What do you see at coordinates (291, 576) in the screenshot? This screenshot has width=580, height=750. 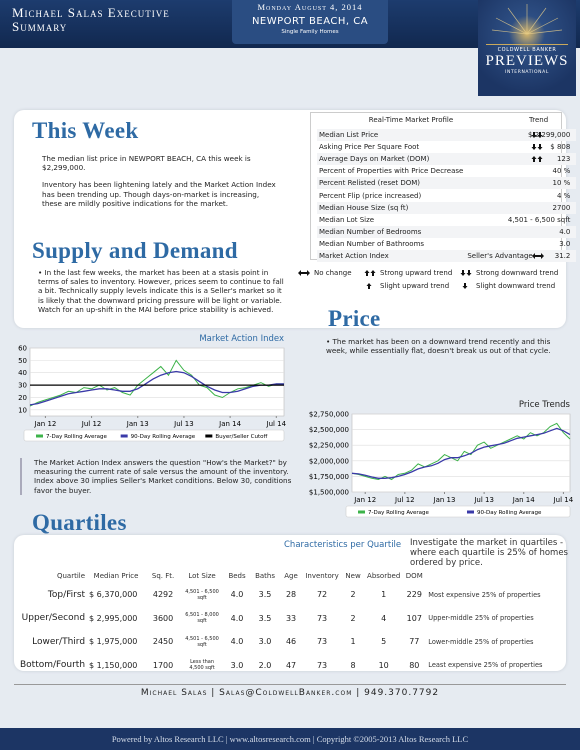 I see `column-header: Age` at bounding box center [291, 576].